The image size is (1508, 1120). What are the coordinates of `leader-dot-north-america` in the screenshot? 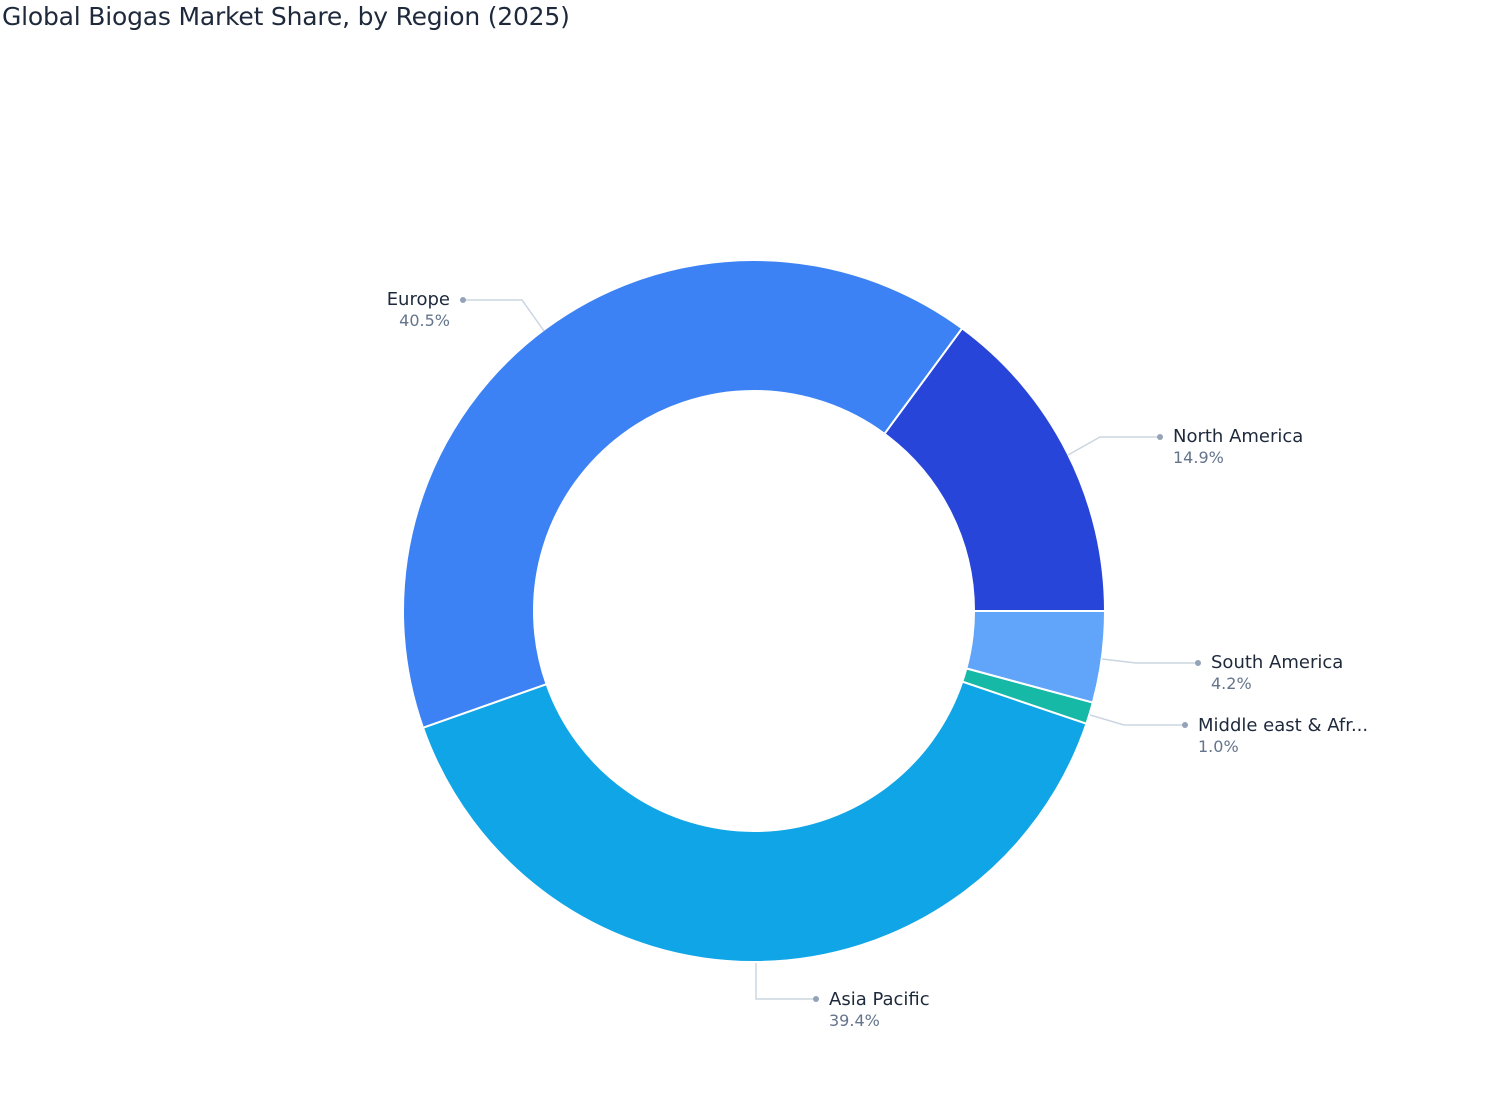 It's located at (1160, 437).